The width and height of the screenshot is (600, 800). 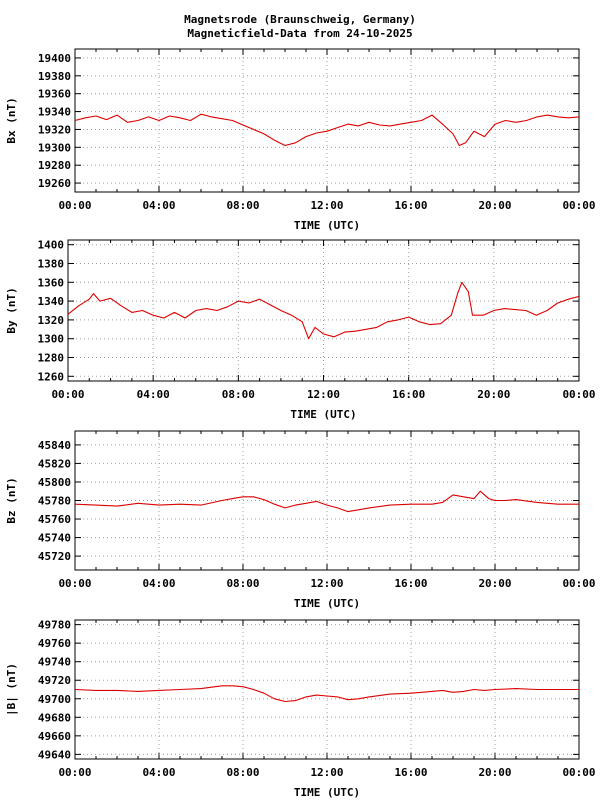 What do you see at coordinates (54, 463) in the screenshot?
I see `bz-ytick-label: 45820` at bounding box center [54, 463].